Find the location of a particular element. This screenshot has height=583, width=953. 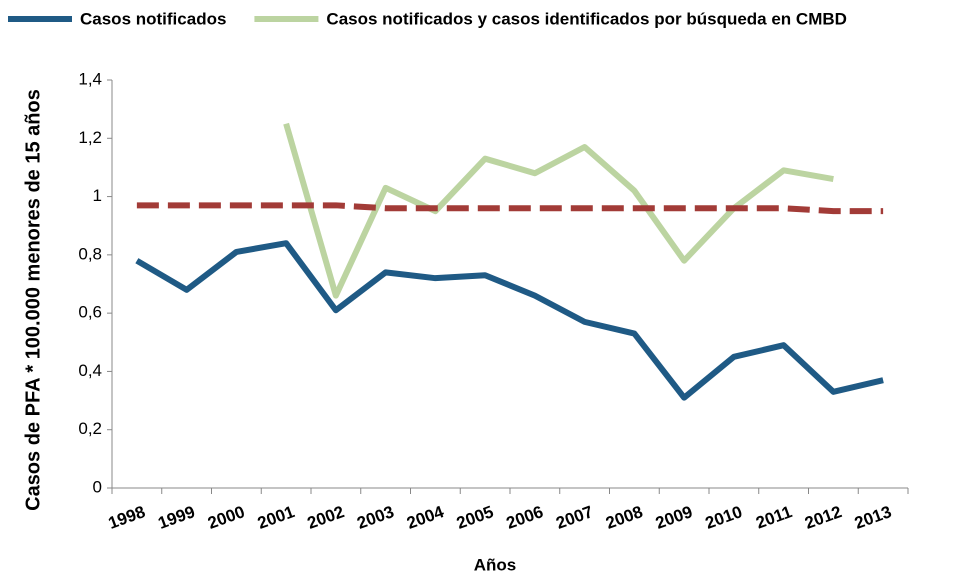

x-tick-label: 2012 is located at coordinates (823, 517).